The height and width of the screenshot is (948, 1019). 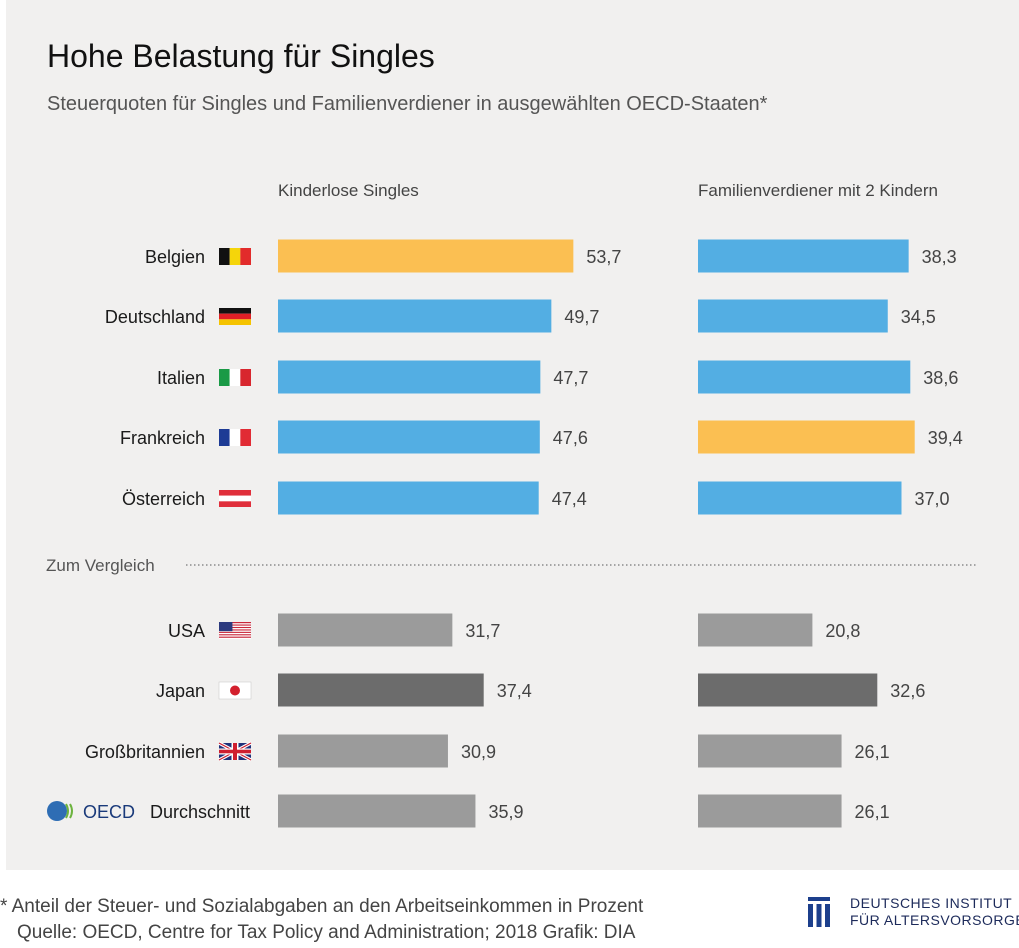 What do you see at coordinates (940, 378) in the screenshot?
I see `value-label: 38,6` at bounding box center [940, 378].